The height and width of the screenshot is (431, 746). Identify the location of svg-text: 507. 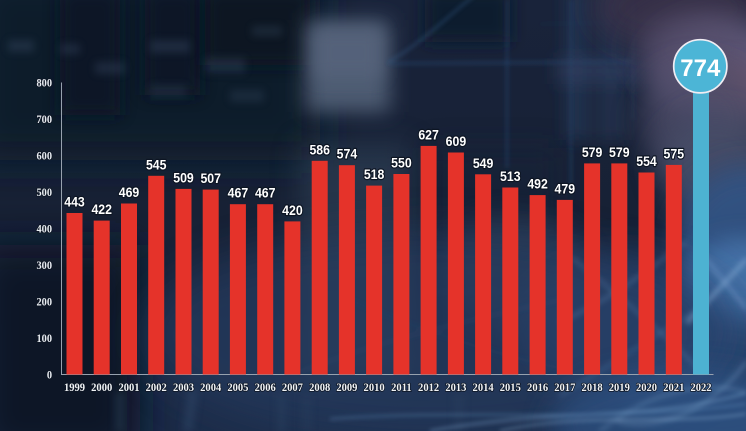
(210, 178).